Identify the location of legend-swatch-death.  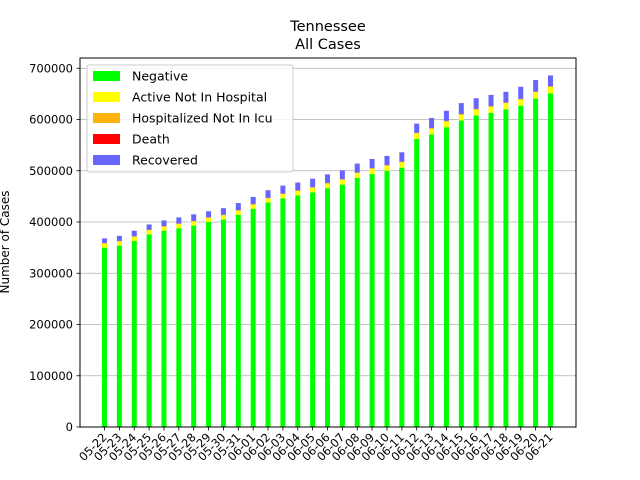
(106, 139).